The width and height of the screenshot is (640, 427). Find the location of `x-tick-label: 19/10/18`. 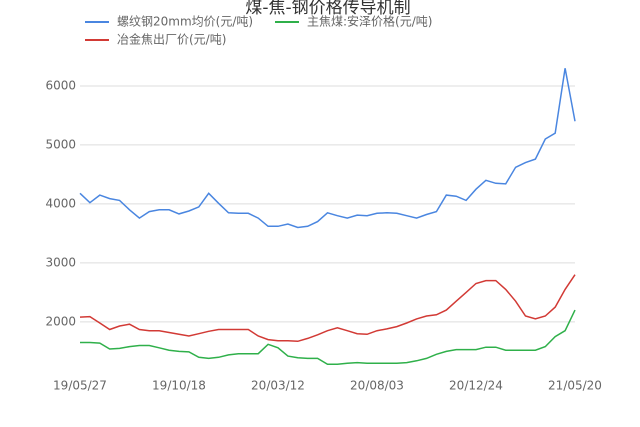

x-tick-label: 19/10/18 is located at coordinates (179, 386).